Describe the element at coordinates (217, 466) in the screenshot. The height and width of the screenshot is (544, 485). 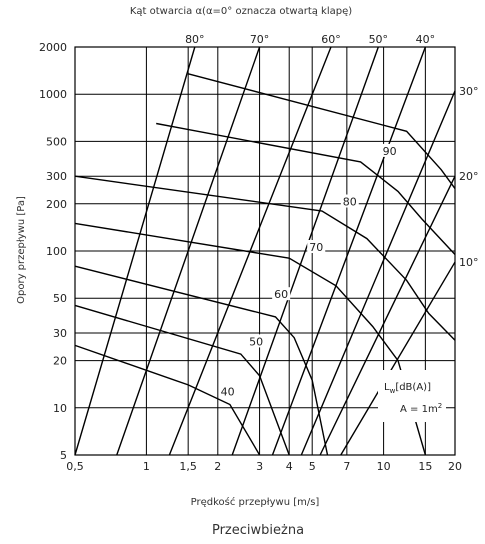
I see `x-tick-label: 2` at that location.